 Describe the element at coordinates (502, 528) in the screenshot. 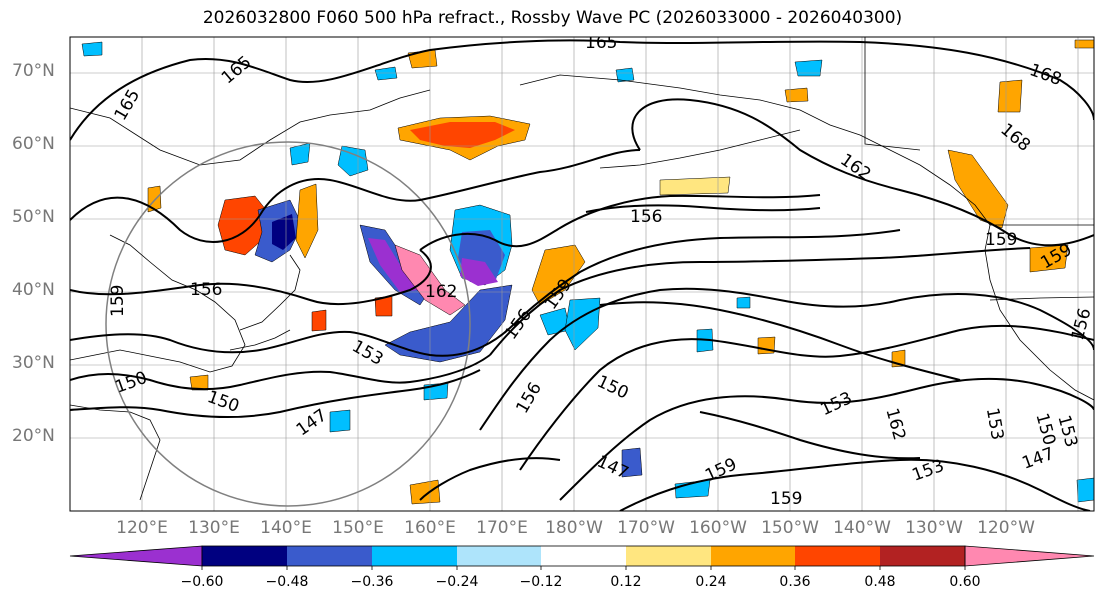

I see `lon-label-170e: 170°E` at that location.